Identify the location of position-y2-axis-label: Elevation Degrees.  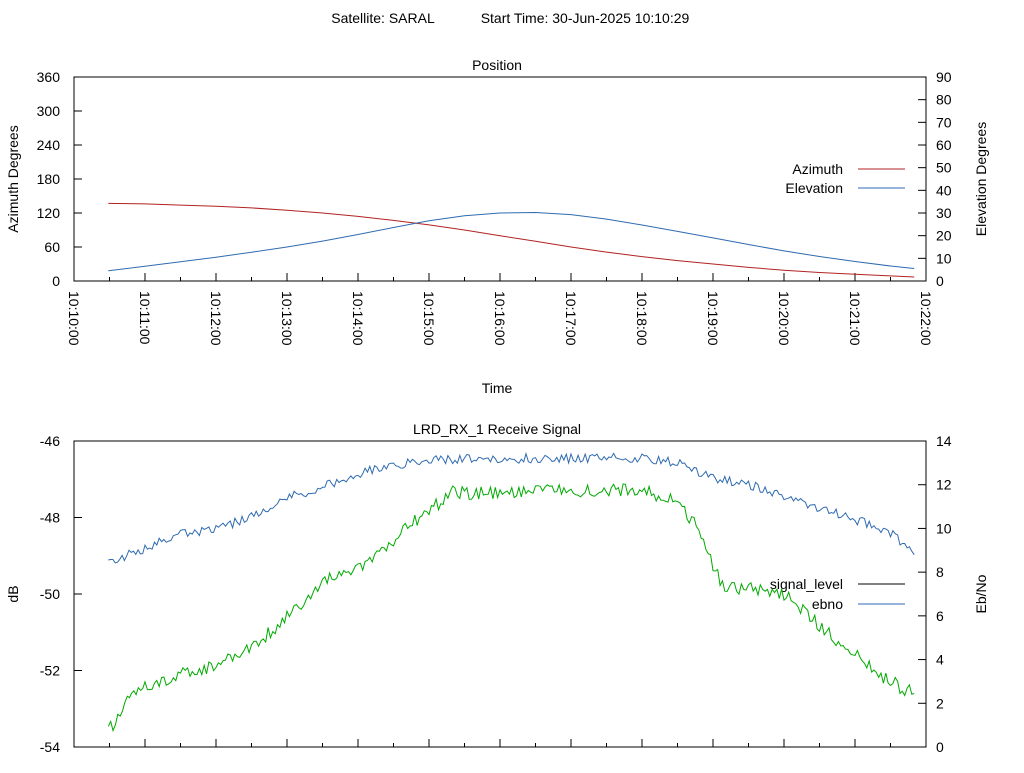
(981, 179).